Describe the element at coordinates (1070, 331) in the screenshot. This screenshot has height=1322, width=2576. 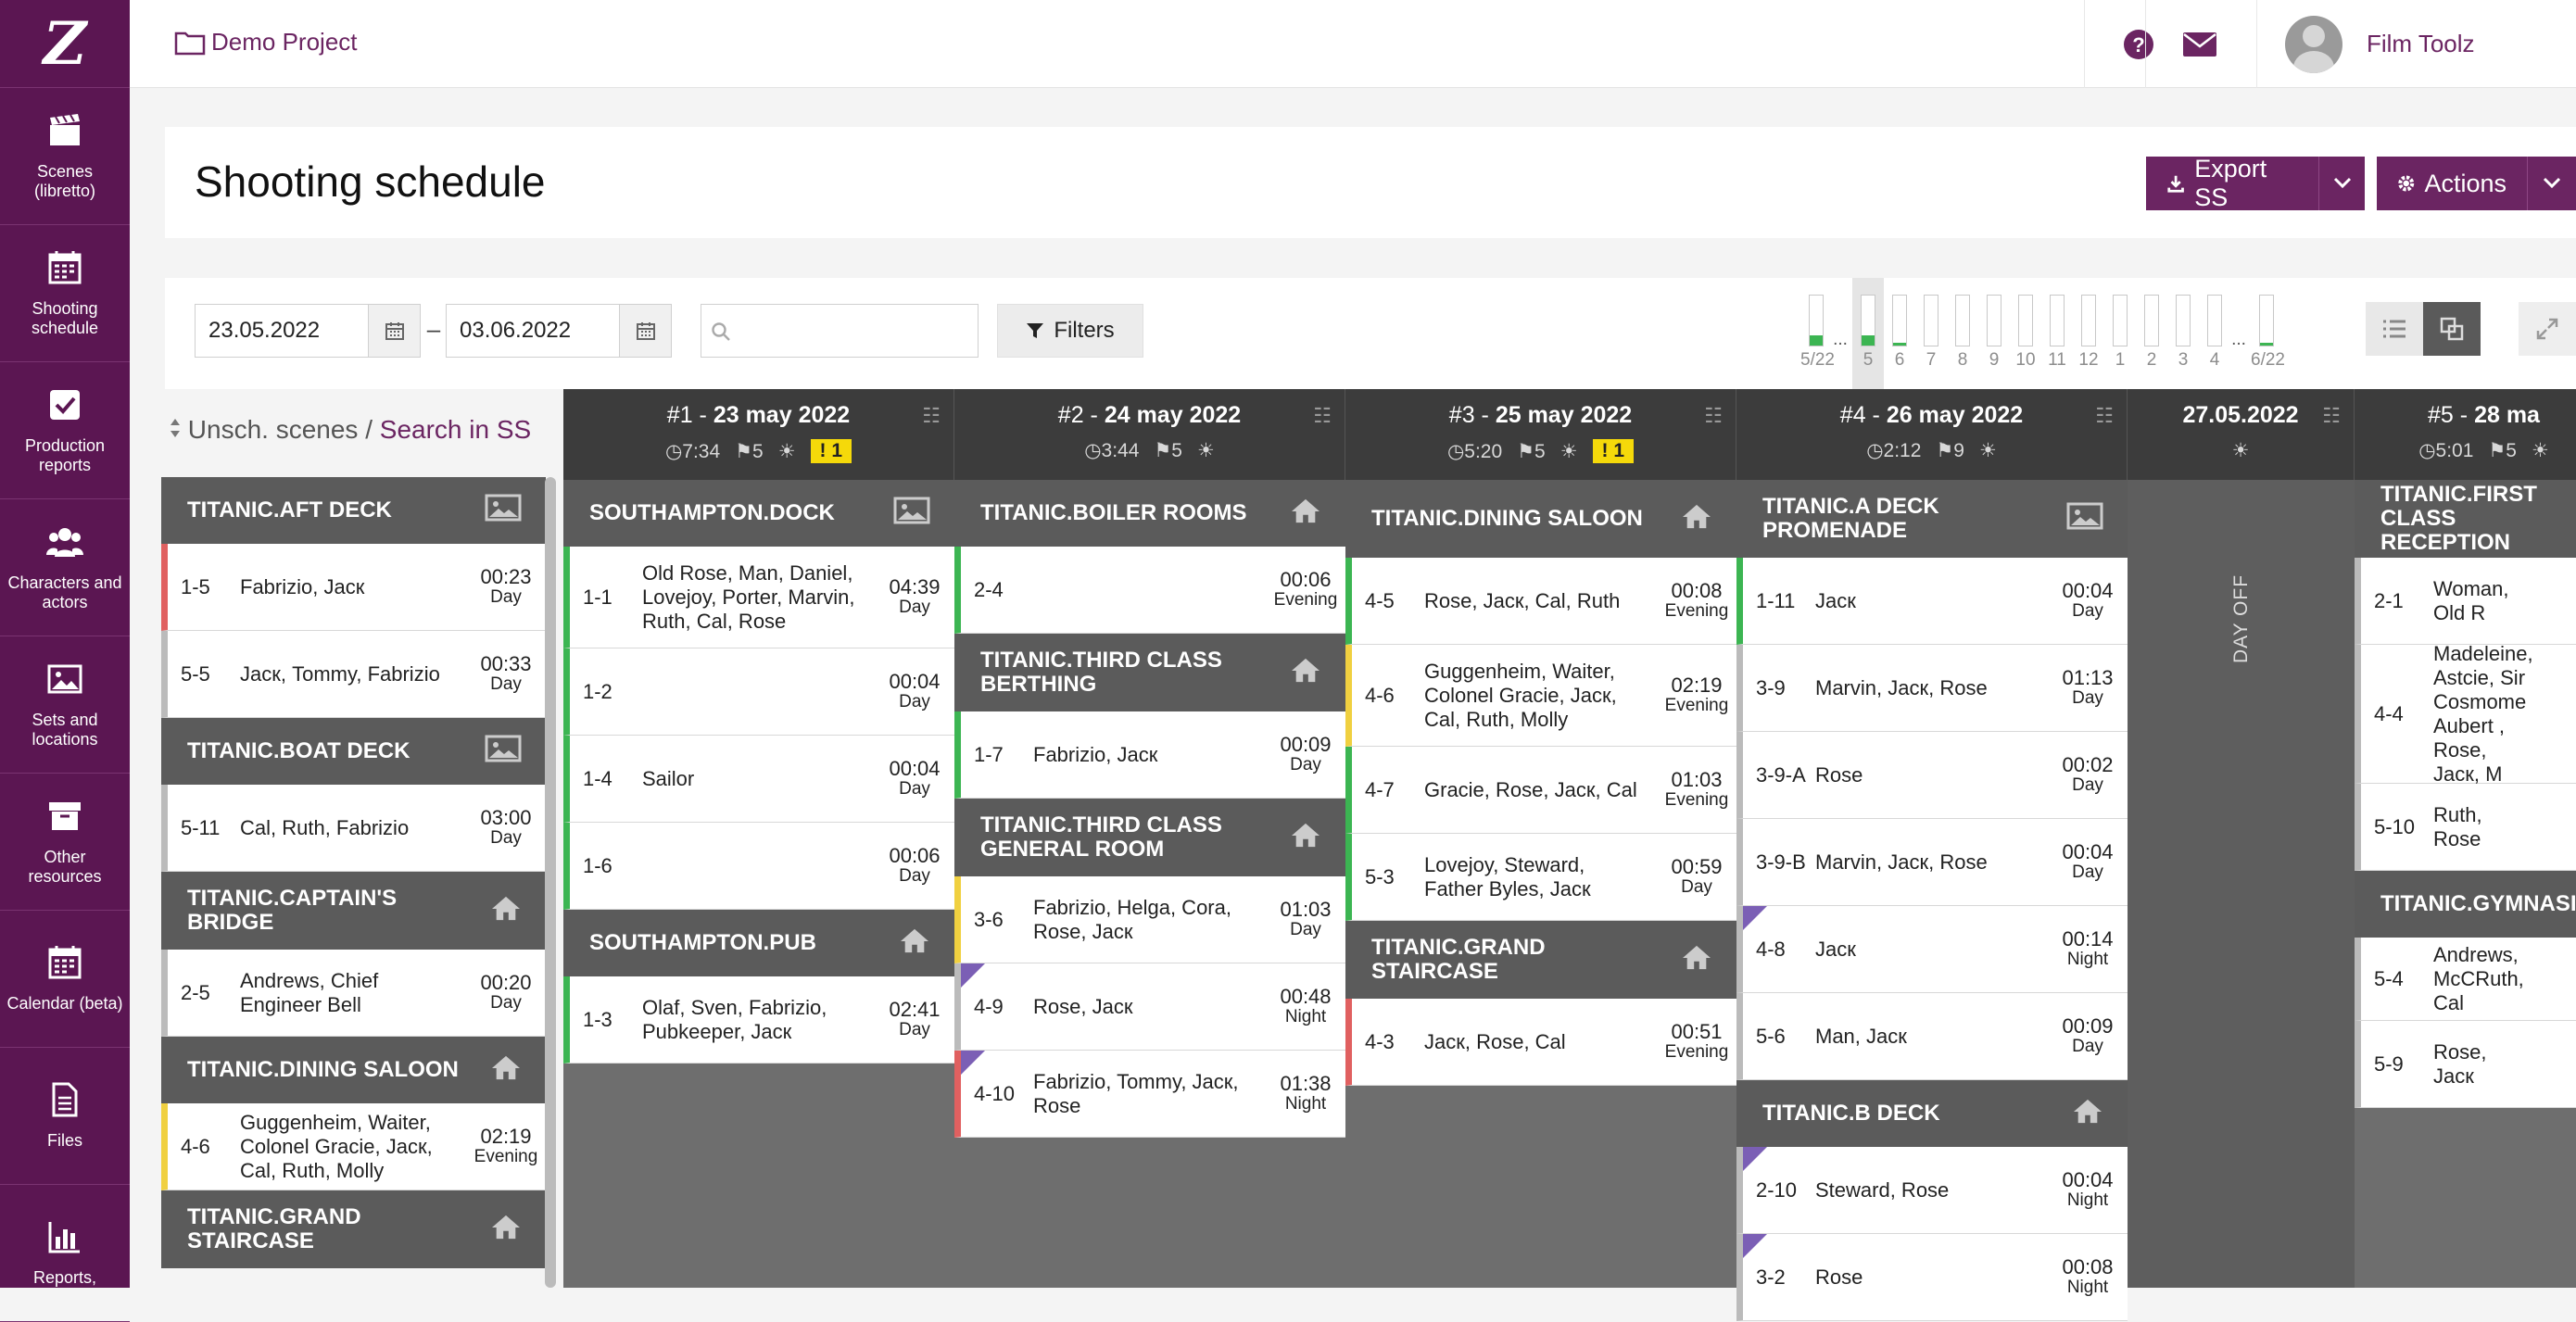
I see `filters-button: Filters` at that location.